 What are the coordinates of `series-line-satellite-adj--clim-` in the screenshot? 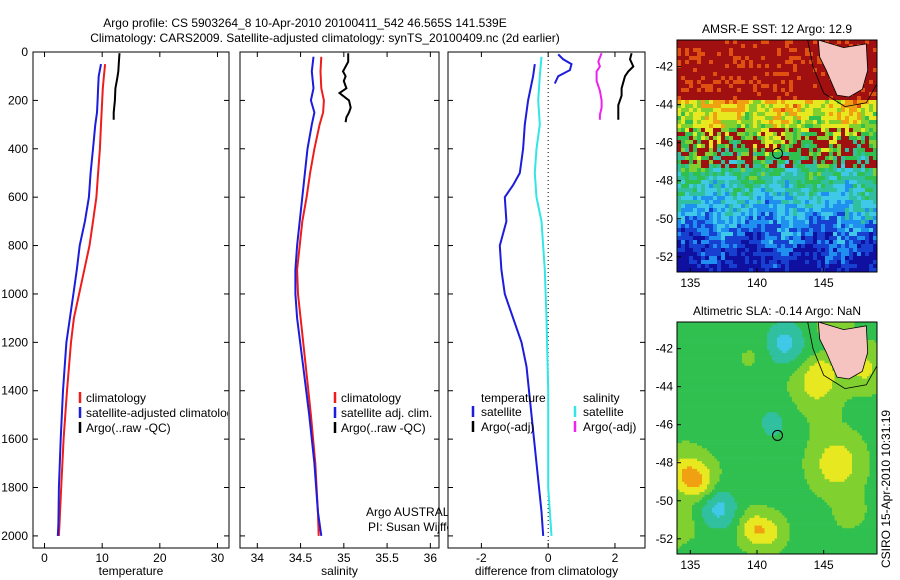 It's located at (308, 296).